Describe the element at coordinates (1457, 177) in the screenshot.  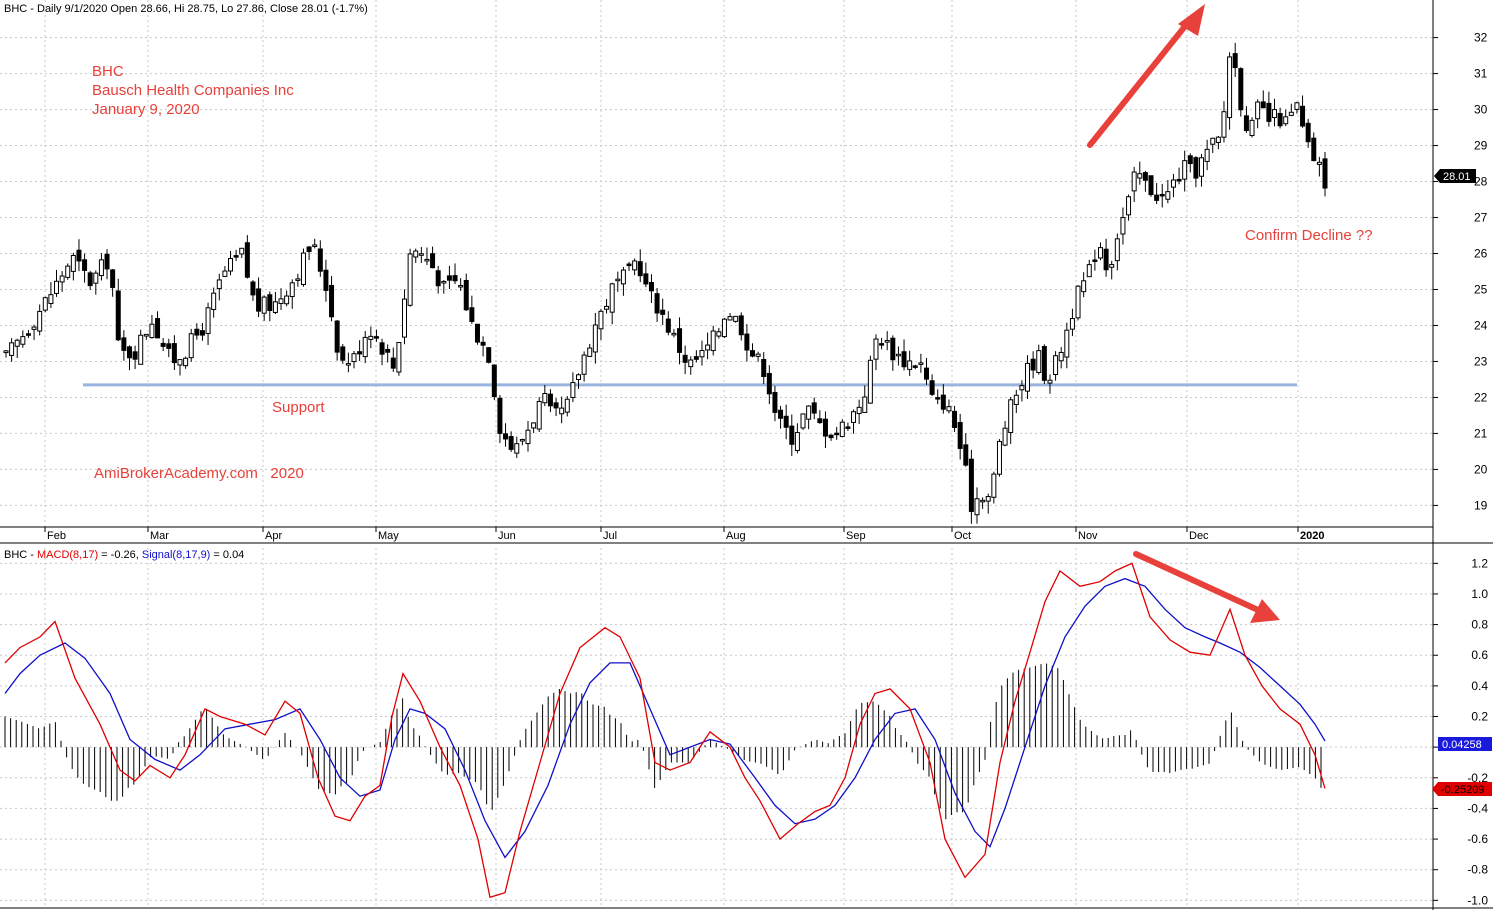
I see `last-price-badge-text: 28.01` at that location.